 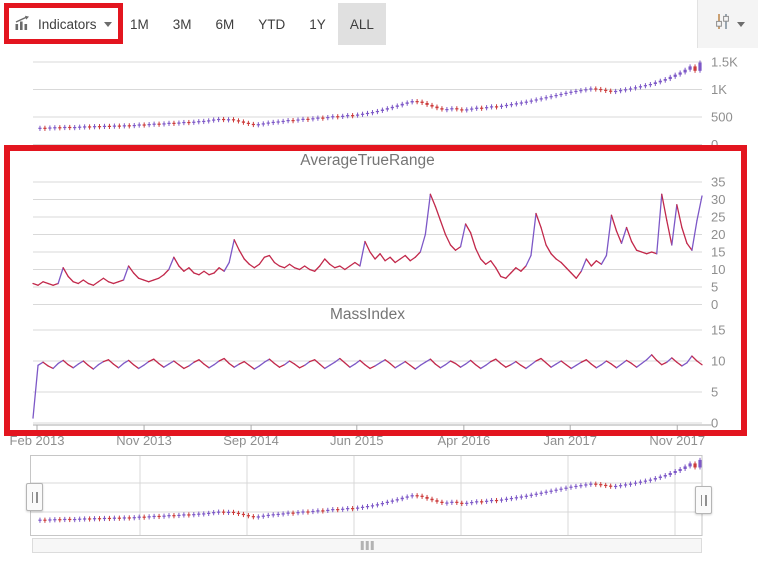 I want to click on period-button-6m: 6M, so click(x=225, y=24).